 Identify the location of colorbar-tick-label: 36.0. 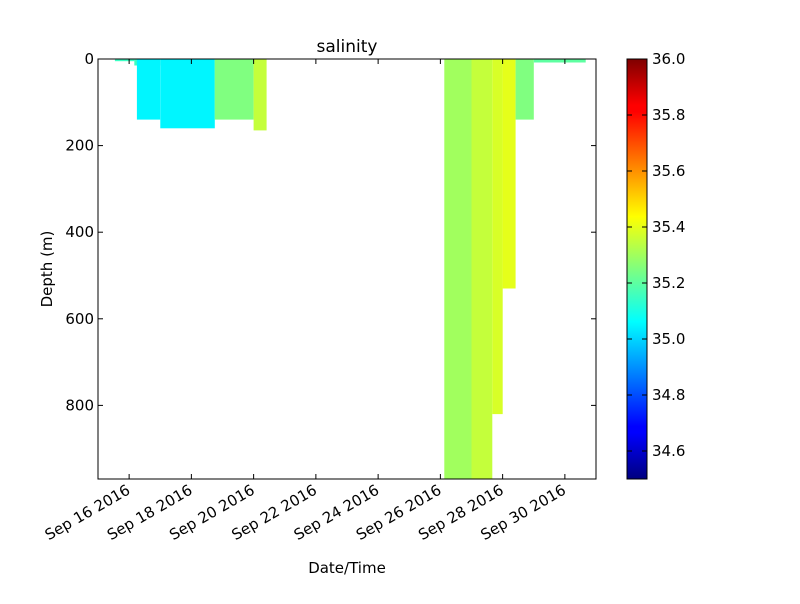
(668, 59).